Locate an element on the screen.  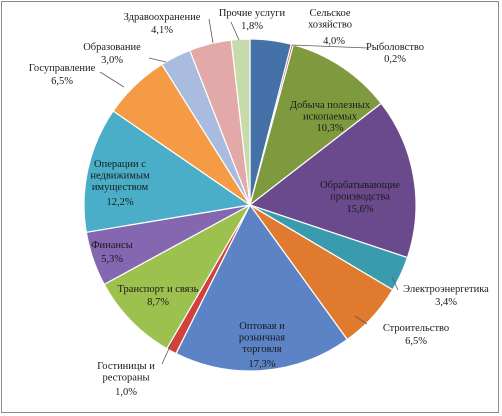
slice-label: Обрабатывающие is located at coordinates (360, 185).